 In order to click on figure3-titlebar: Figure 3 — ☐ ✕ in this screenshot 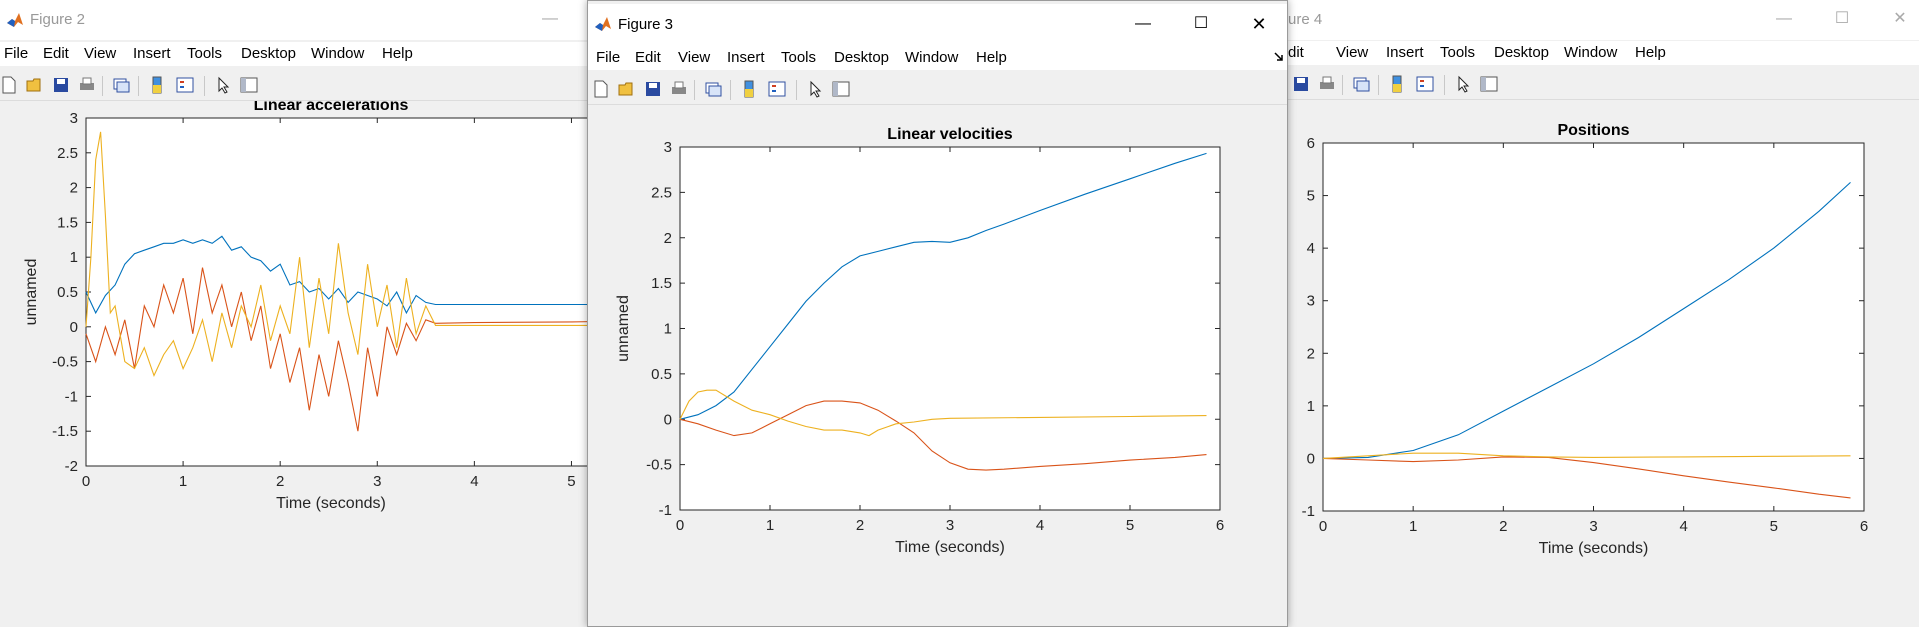, I will do `click(937, 25)`.